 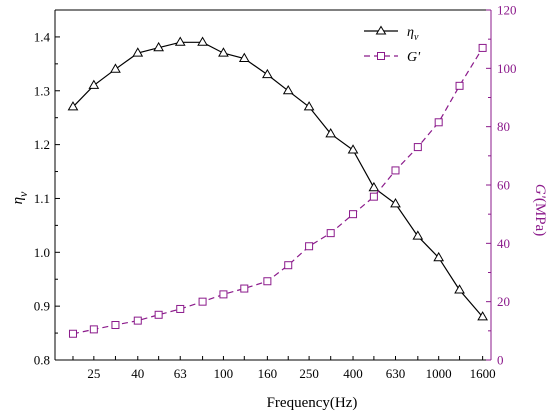 What do you see at coordinates (507, 10) in the screenshot?
I see `y-right-tick-label: 120` at bounding box center [507, 10].